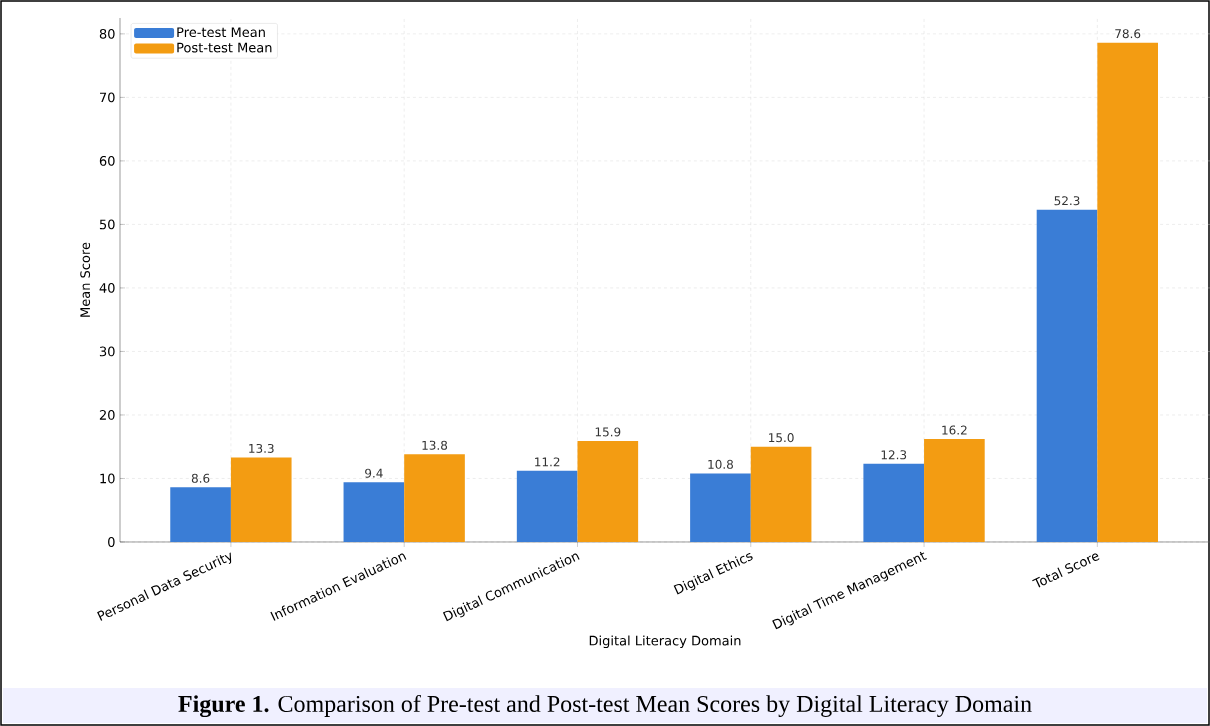 The width and height of the screenshot is (1210, 726). What do you see at coordinates (954, 430) in the screenshot?
I see `data-label: 16.2` at bounding box center [954, 430].